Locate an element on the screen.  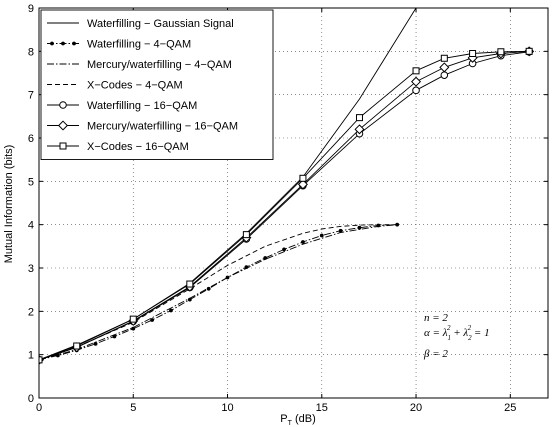
legend-box is located at coordinates (157, 84).